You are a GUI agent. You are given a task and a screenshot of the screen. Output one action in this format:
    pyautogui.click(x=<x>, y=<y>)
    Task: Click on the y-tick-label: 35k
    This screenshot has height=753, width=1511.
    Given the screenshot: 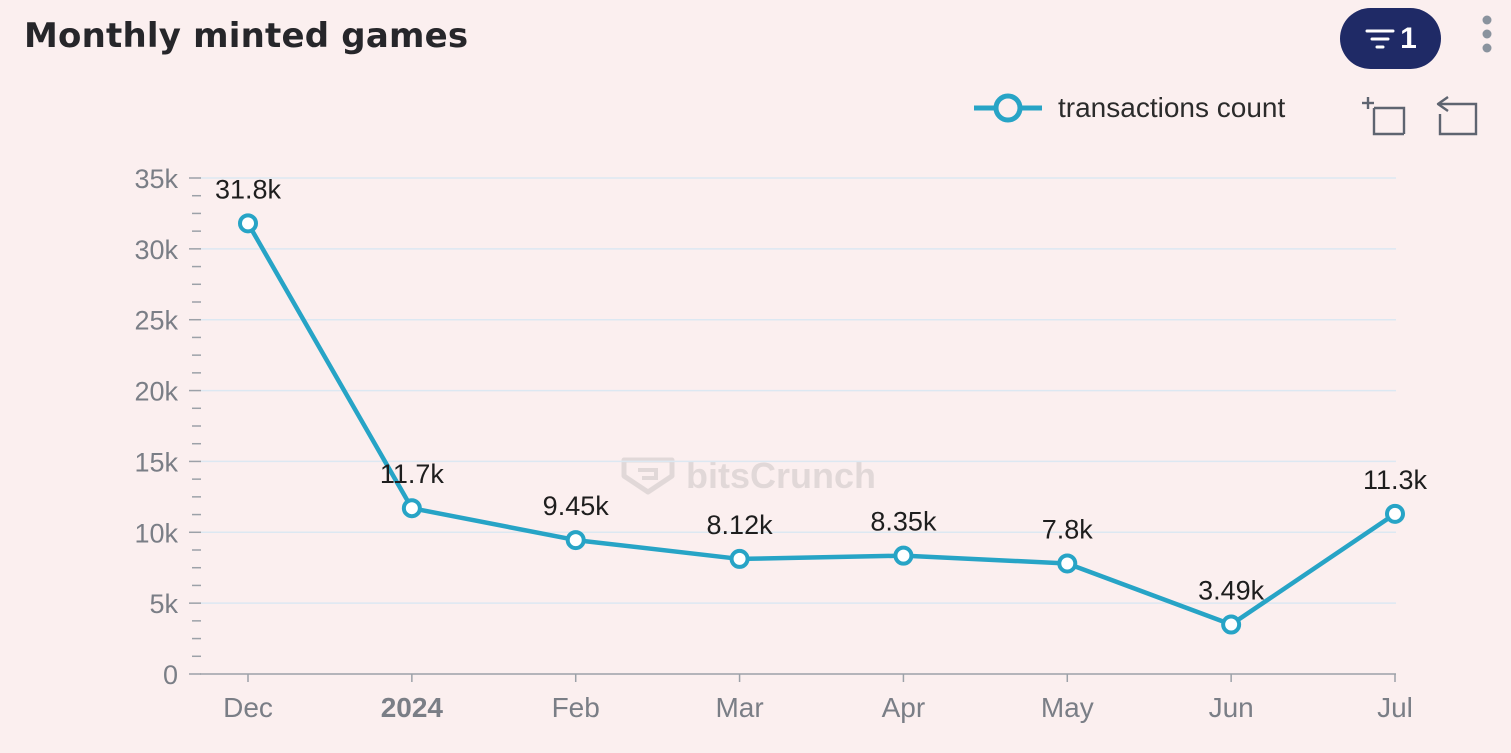 What is the action you would take?
    pyautogui.click(x=156, y=179)
    